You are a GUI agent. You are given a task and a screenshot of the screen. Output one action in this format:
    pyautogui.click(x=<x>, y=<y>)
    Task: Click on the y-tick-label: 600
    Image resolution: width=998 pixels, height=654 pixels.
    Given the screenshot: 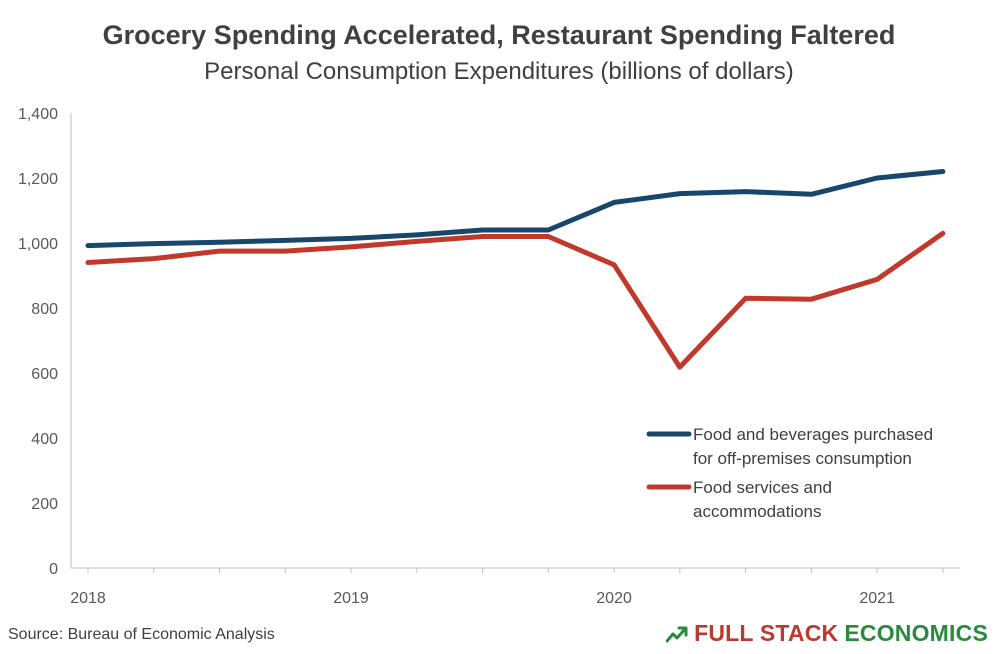 What is the action you would take?
    pyautogui.click(x=44, y=374)
    